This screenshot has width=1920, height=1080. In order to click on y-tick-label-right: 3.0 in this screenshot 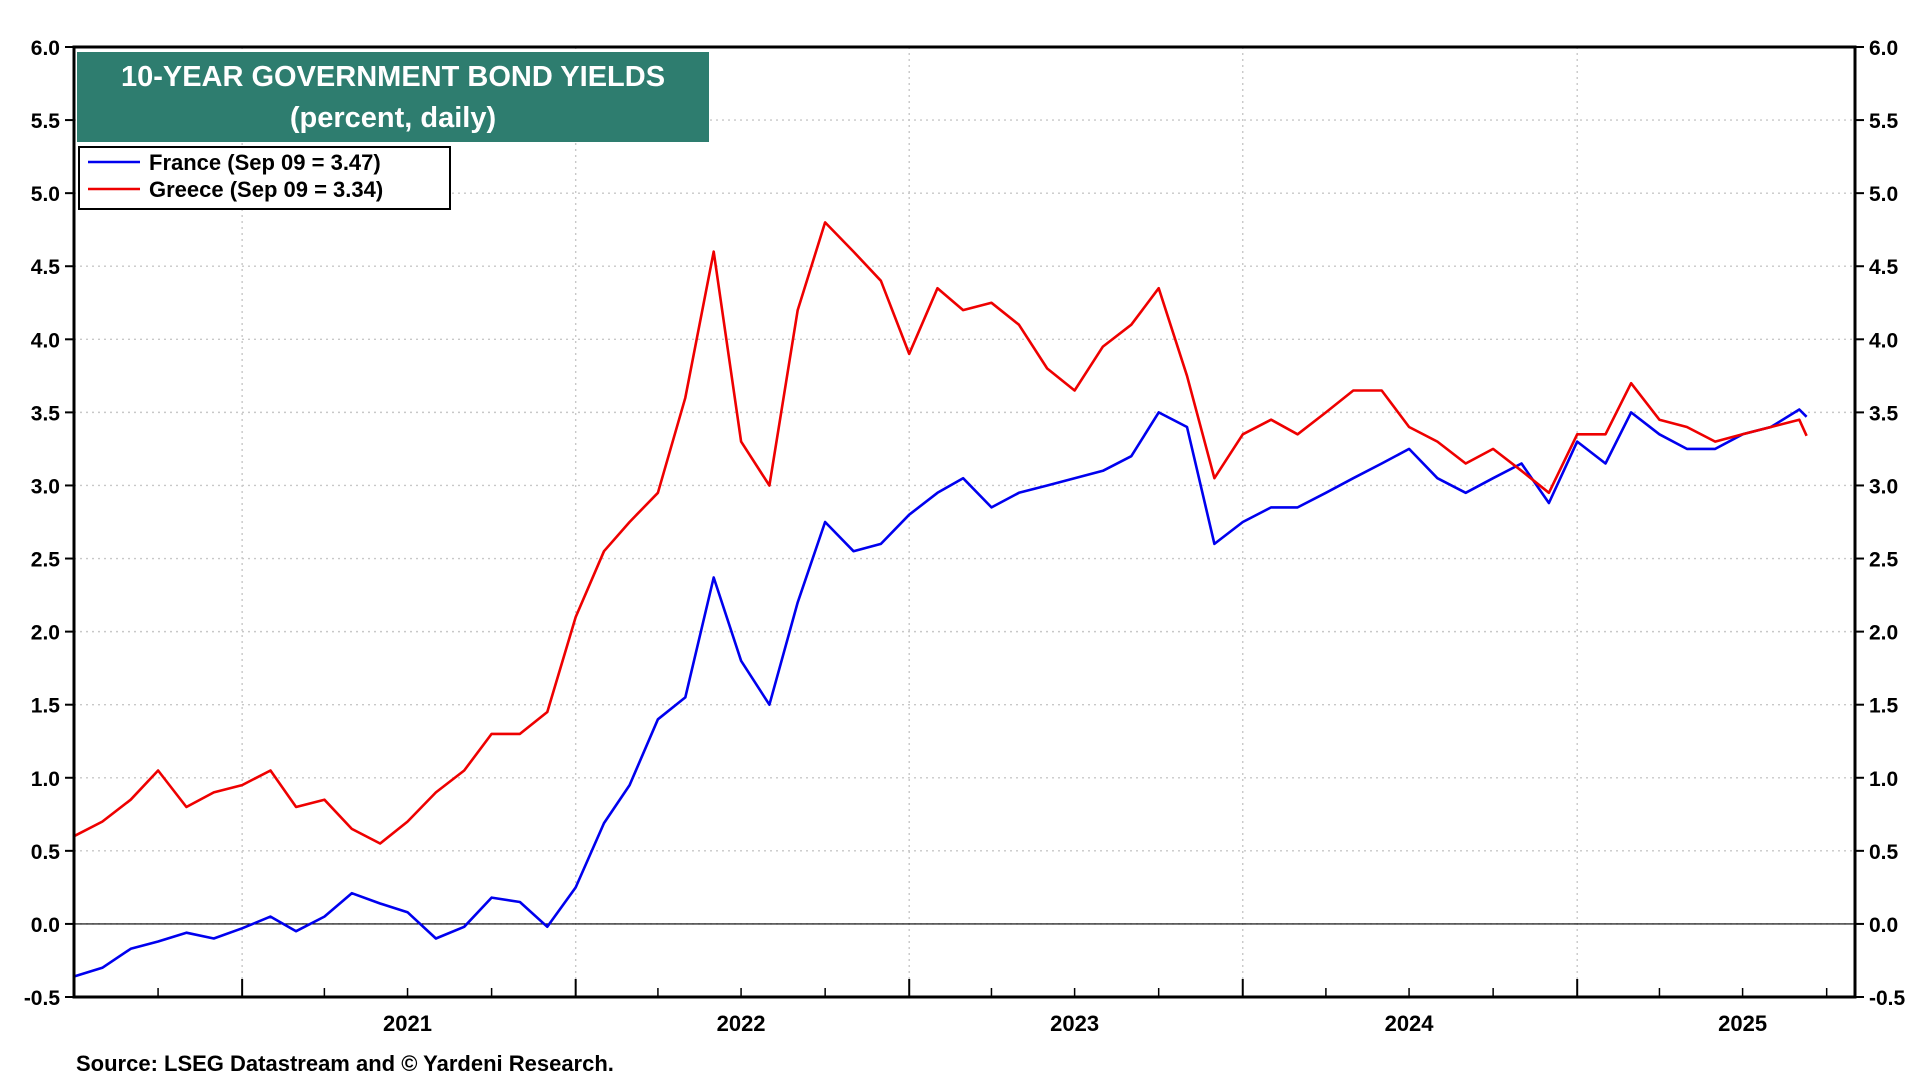, I will do `click(1883, 486)`.